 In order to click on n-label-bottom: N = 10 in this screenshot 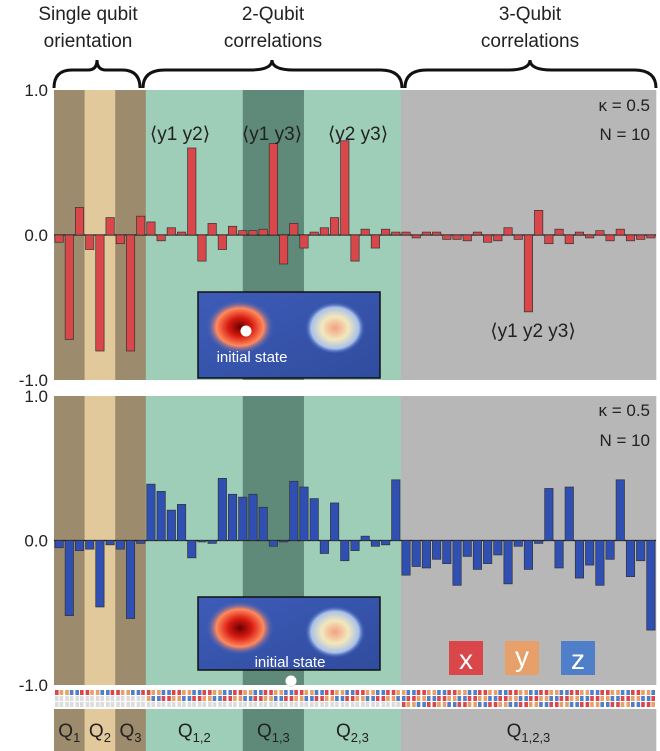, I will do `click(624, 440)`.